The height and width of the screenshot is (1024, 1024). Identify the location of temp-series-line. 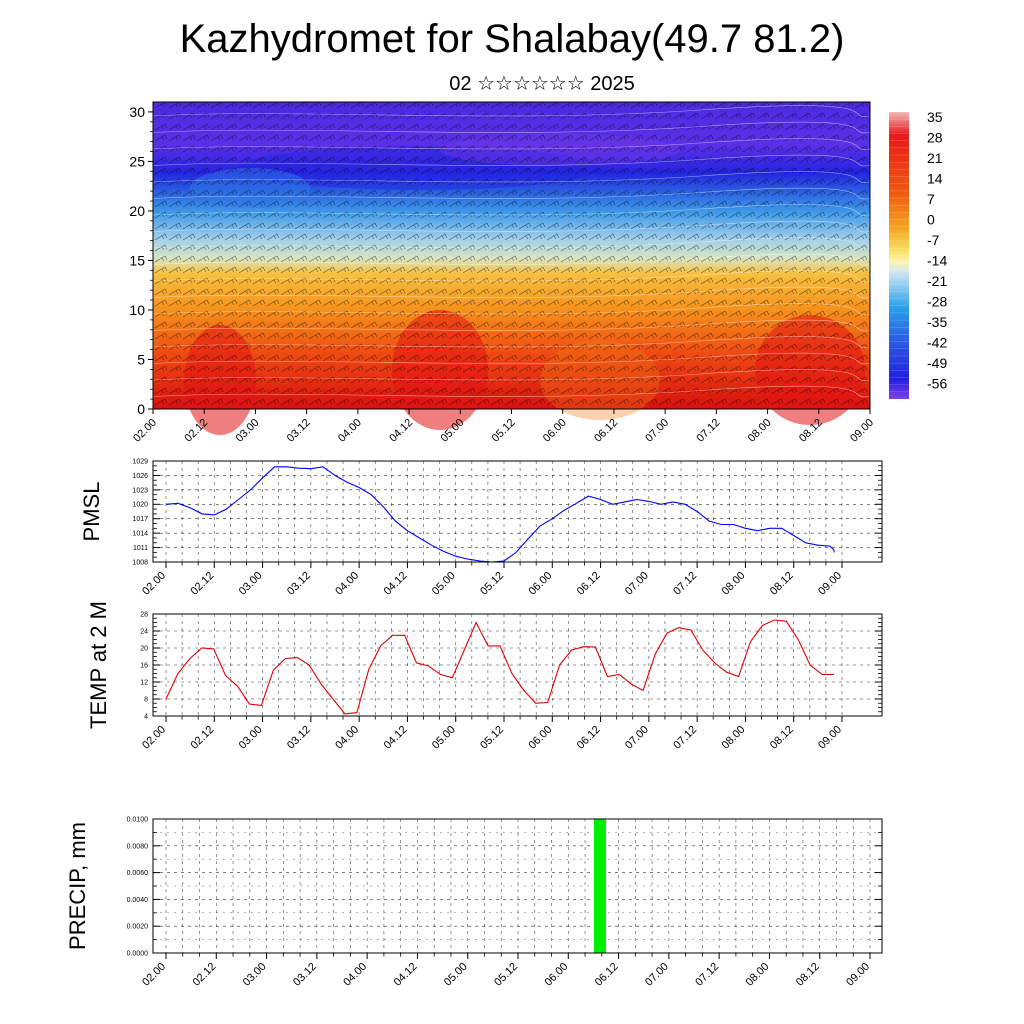
(499, 667).